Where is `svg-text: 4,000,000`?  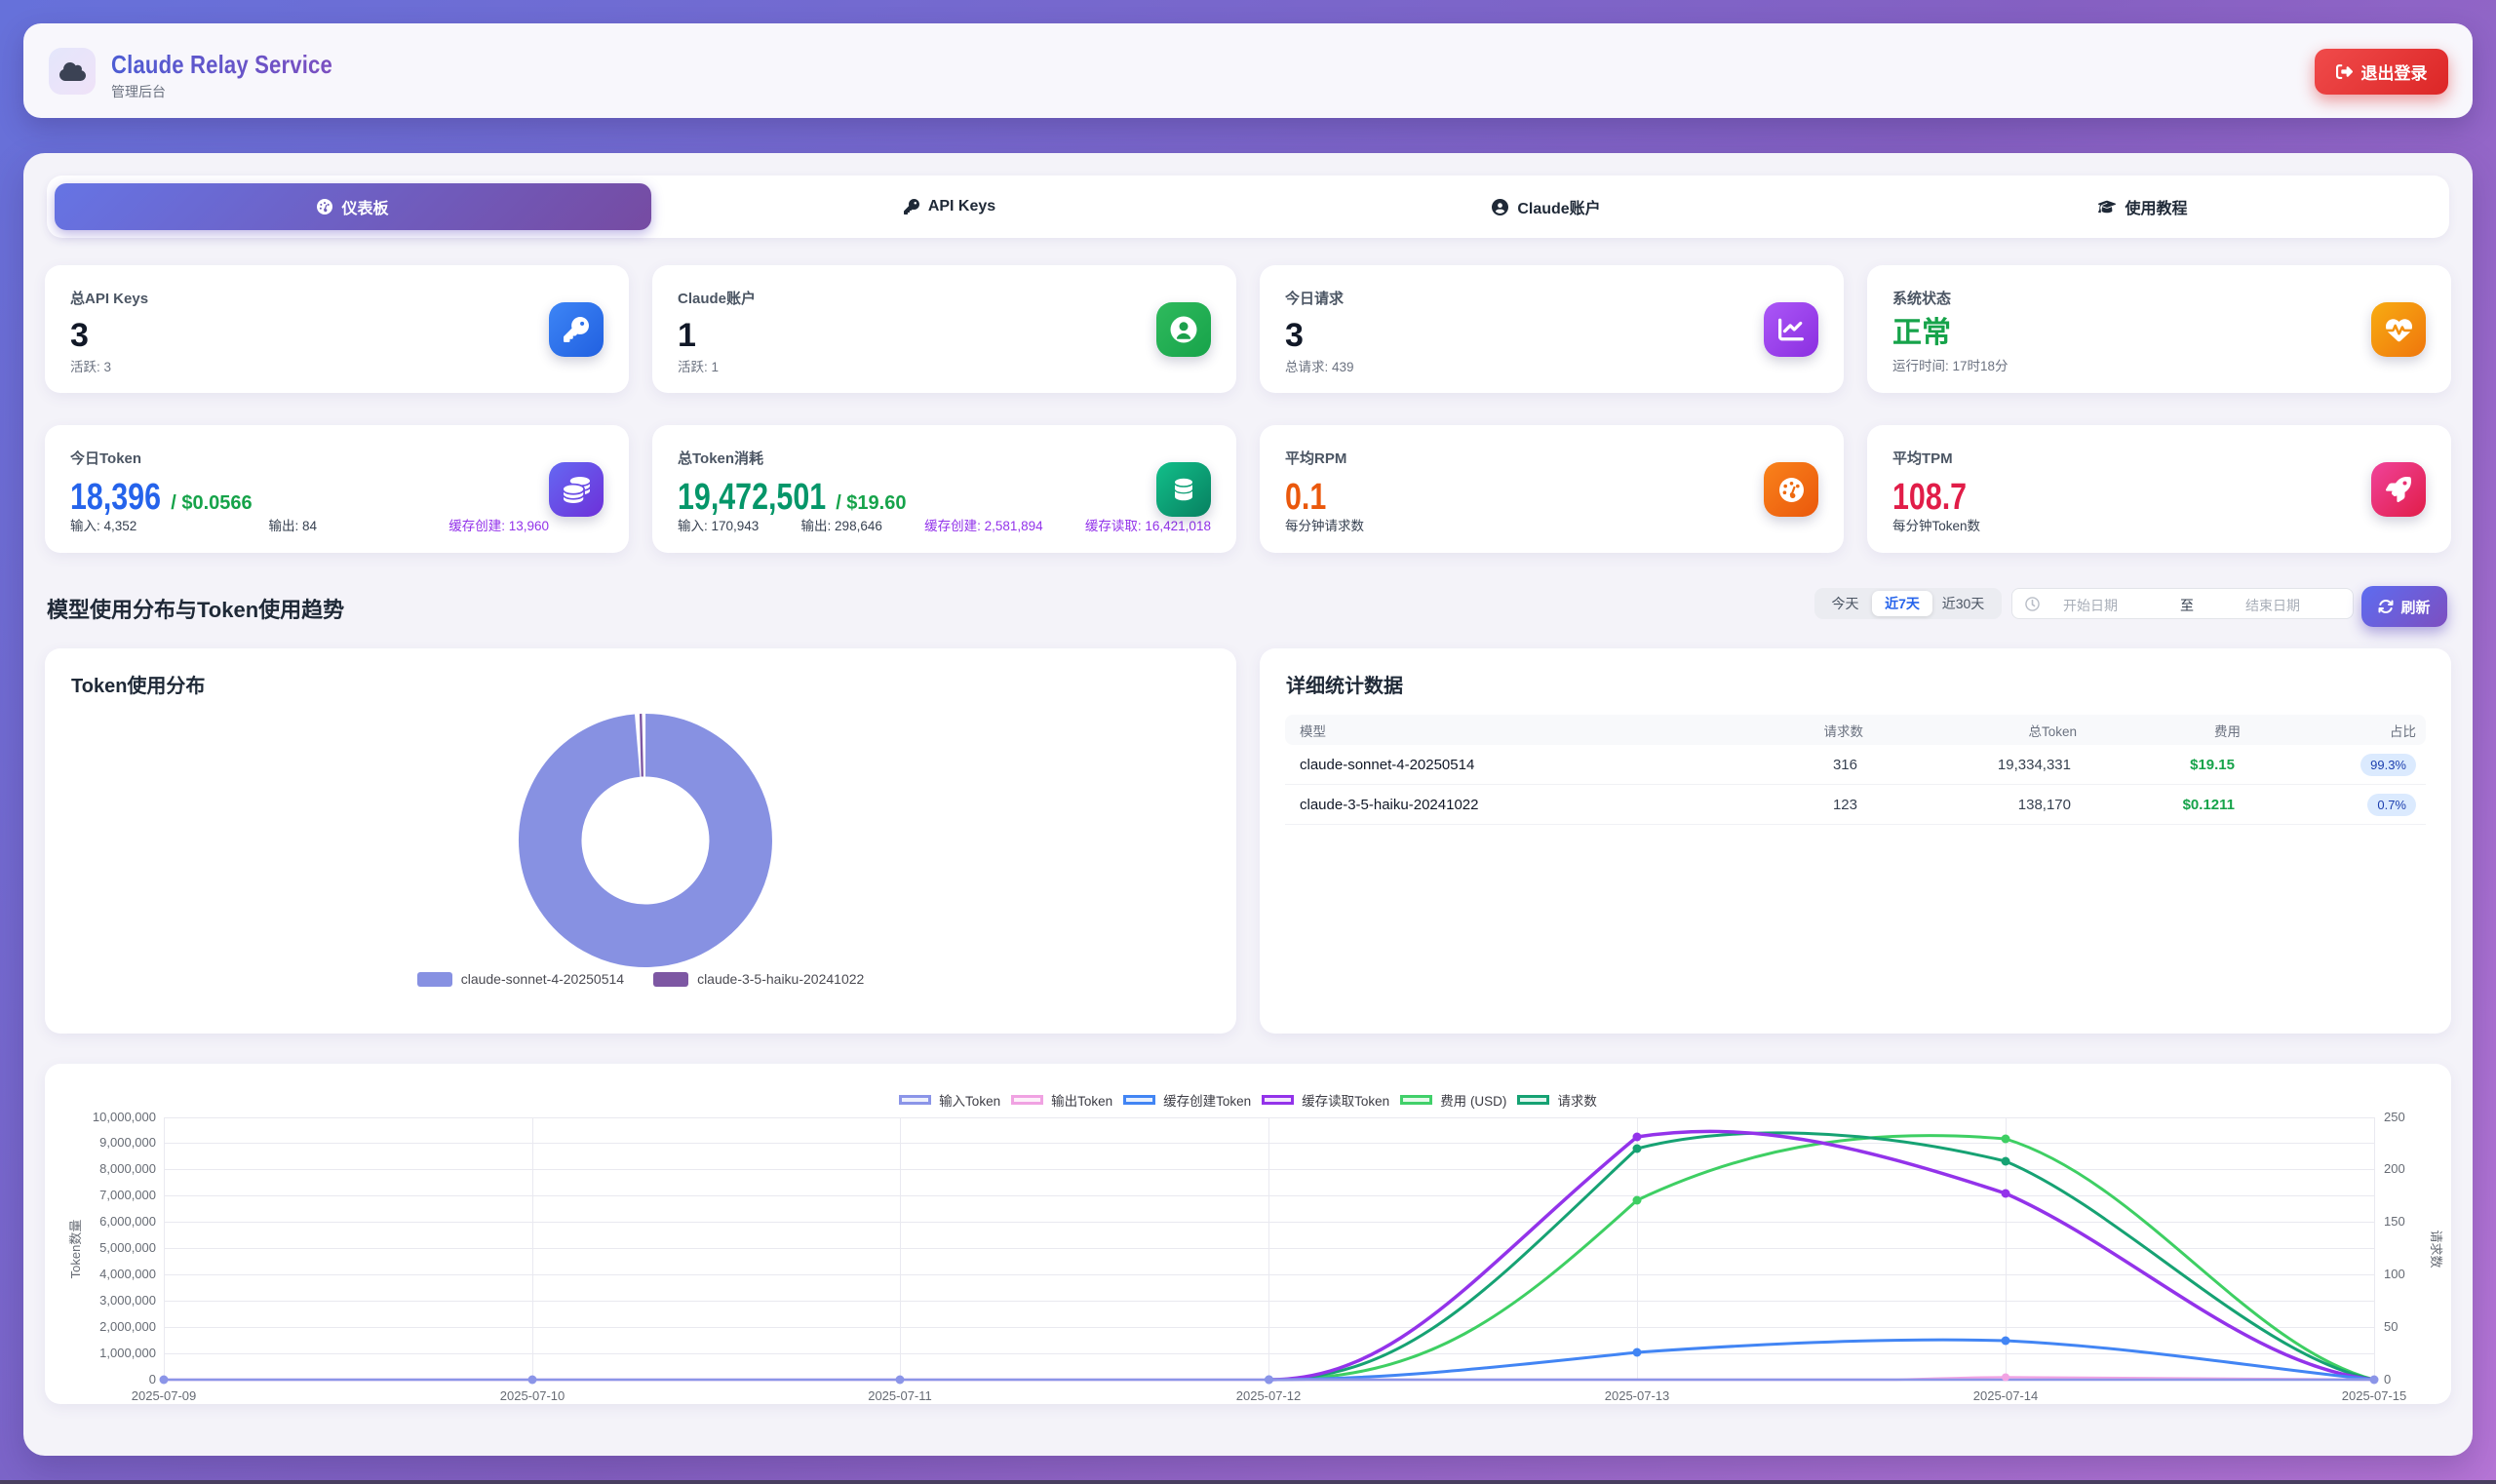
svg-text: 4,000,000 is located at coordinates (127, 1274).